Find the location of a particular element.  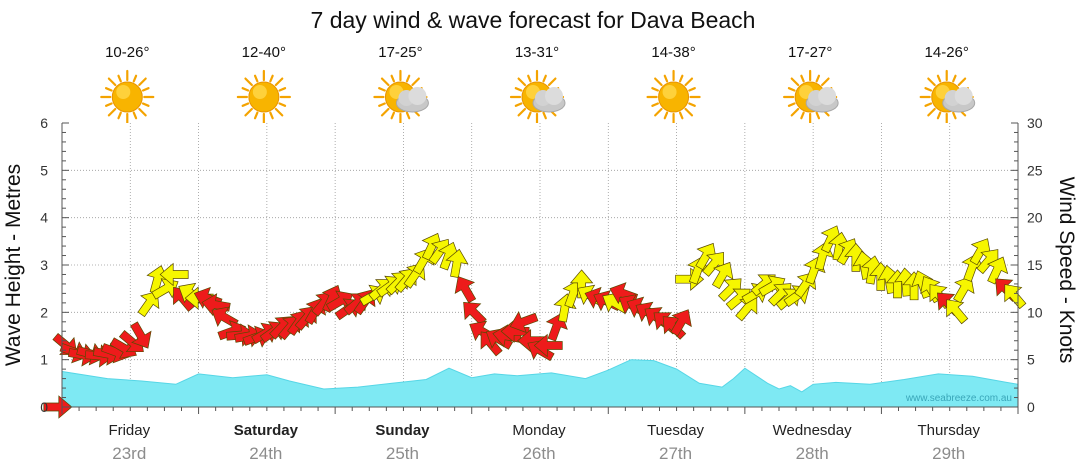

left-tick-label: 0 is located at coordinates (44, 407).